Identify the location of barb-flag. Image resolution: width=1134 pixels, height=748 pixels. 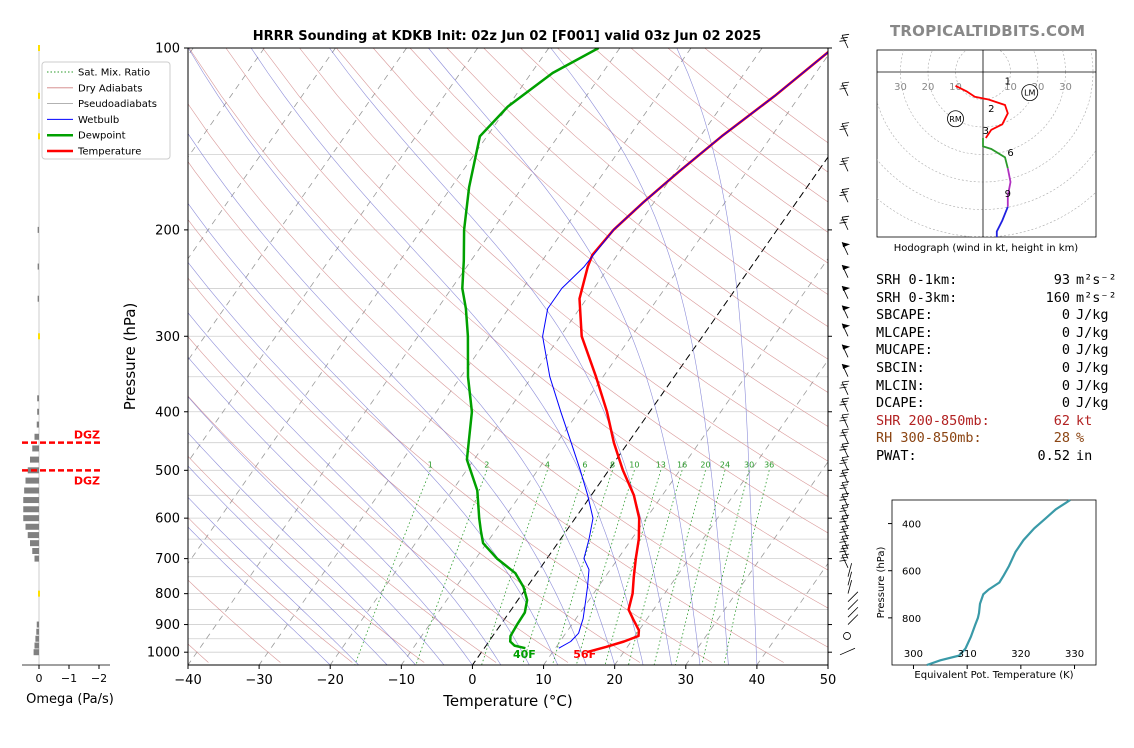
(846, 268).